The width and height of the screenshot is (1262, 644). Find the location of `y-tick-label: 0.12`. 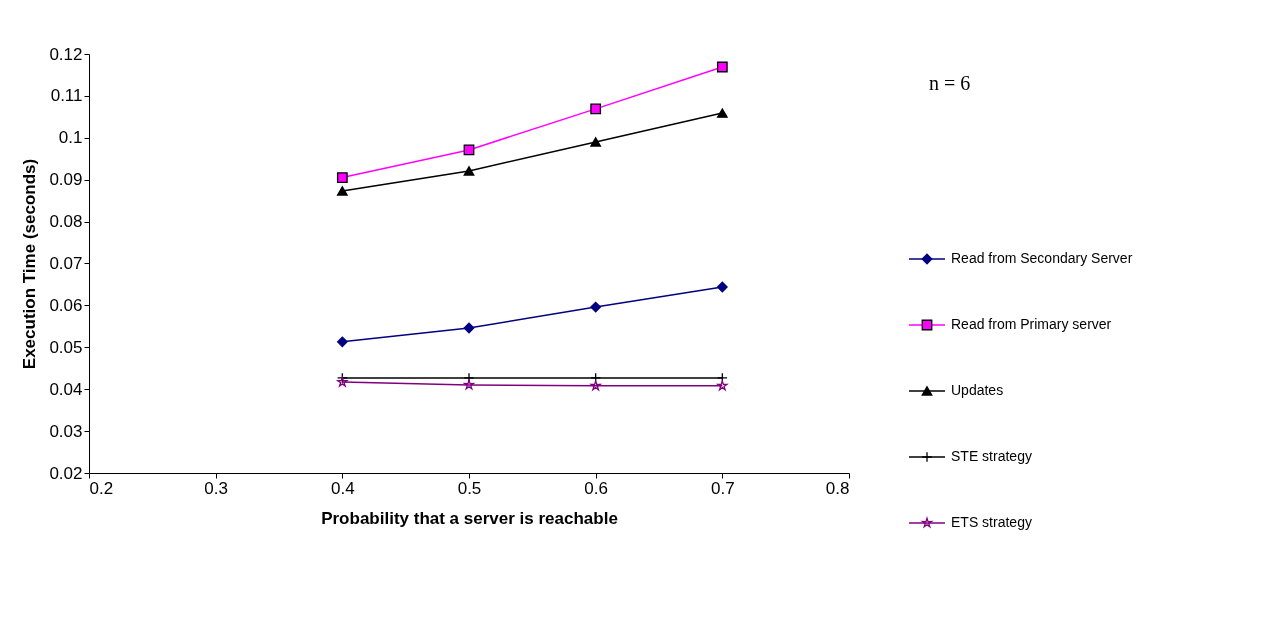

y-tick-label: 0.12 is located at coordinates (66, 54).